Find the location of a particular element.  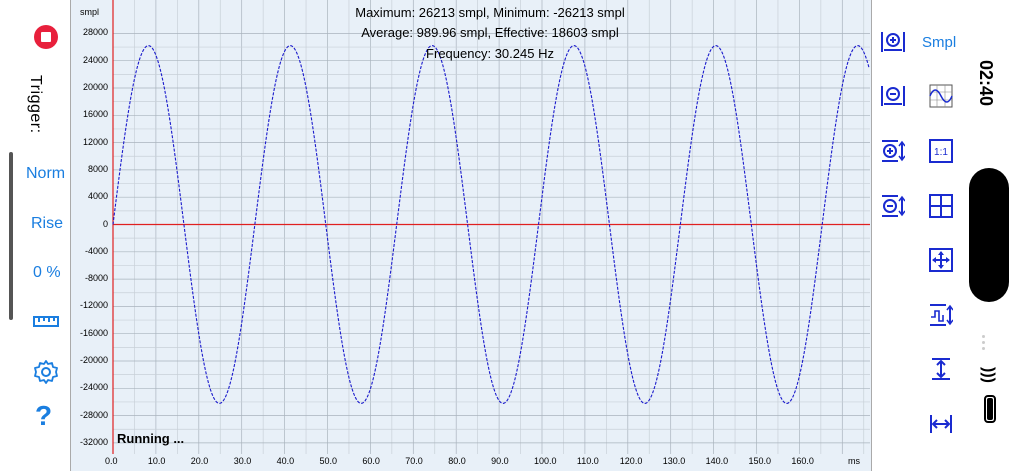

x-tick-label: 120.0 is located at coordinates (631, 461).